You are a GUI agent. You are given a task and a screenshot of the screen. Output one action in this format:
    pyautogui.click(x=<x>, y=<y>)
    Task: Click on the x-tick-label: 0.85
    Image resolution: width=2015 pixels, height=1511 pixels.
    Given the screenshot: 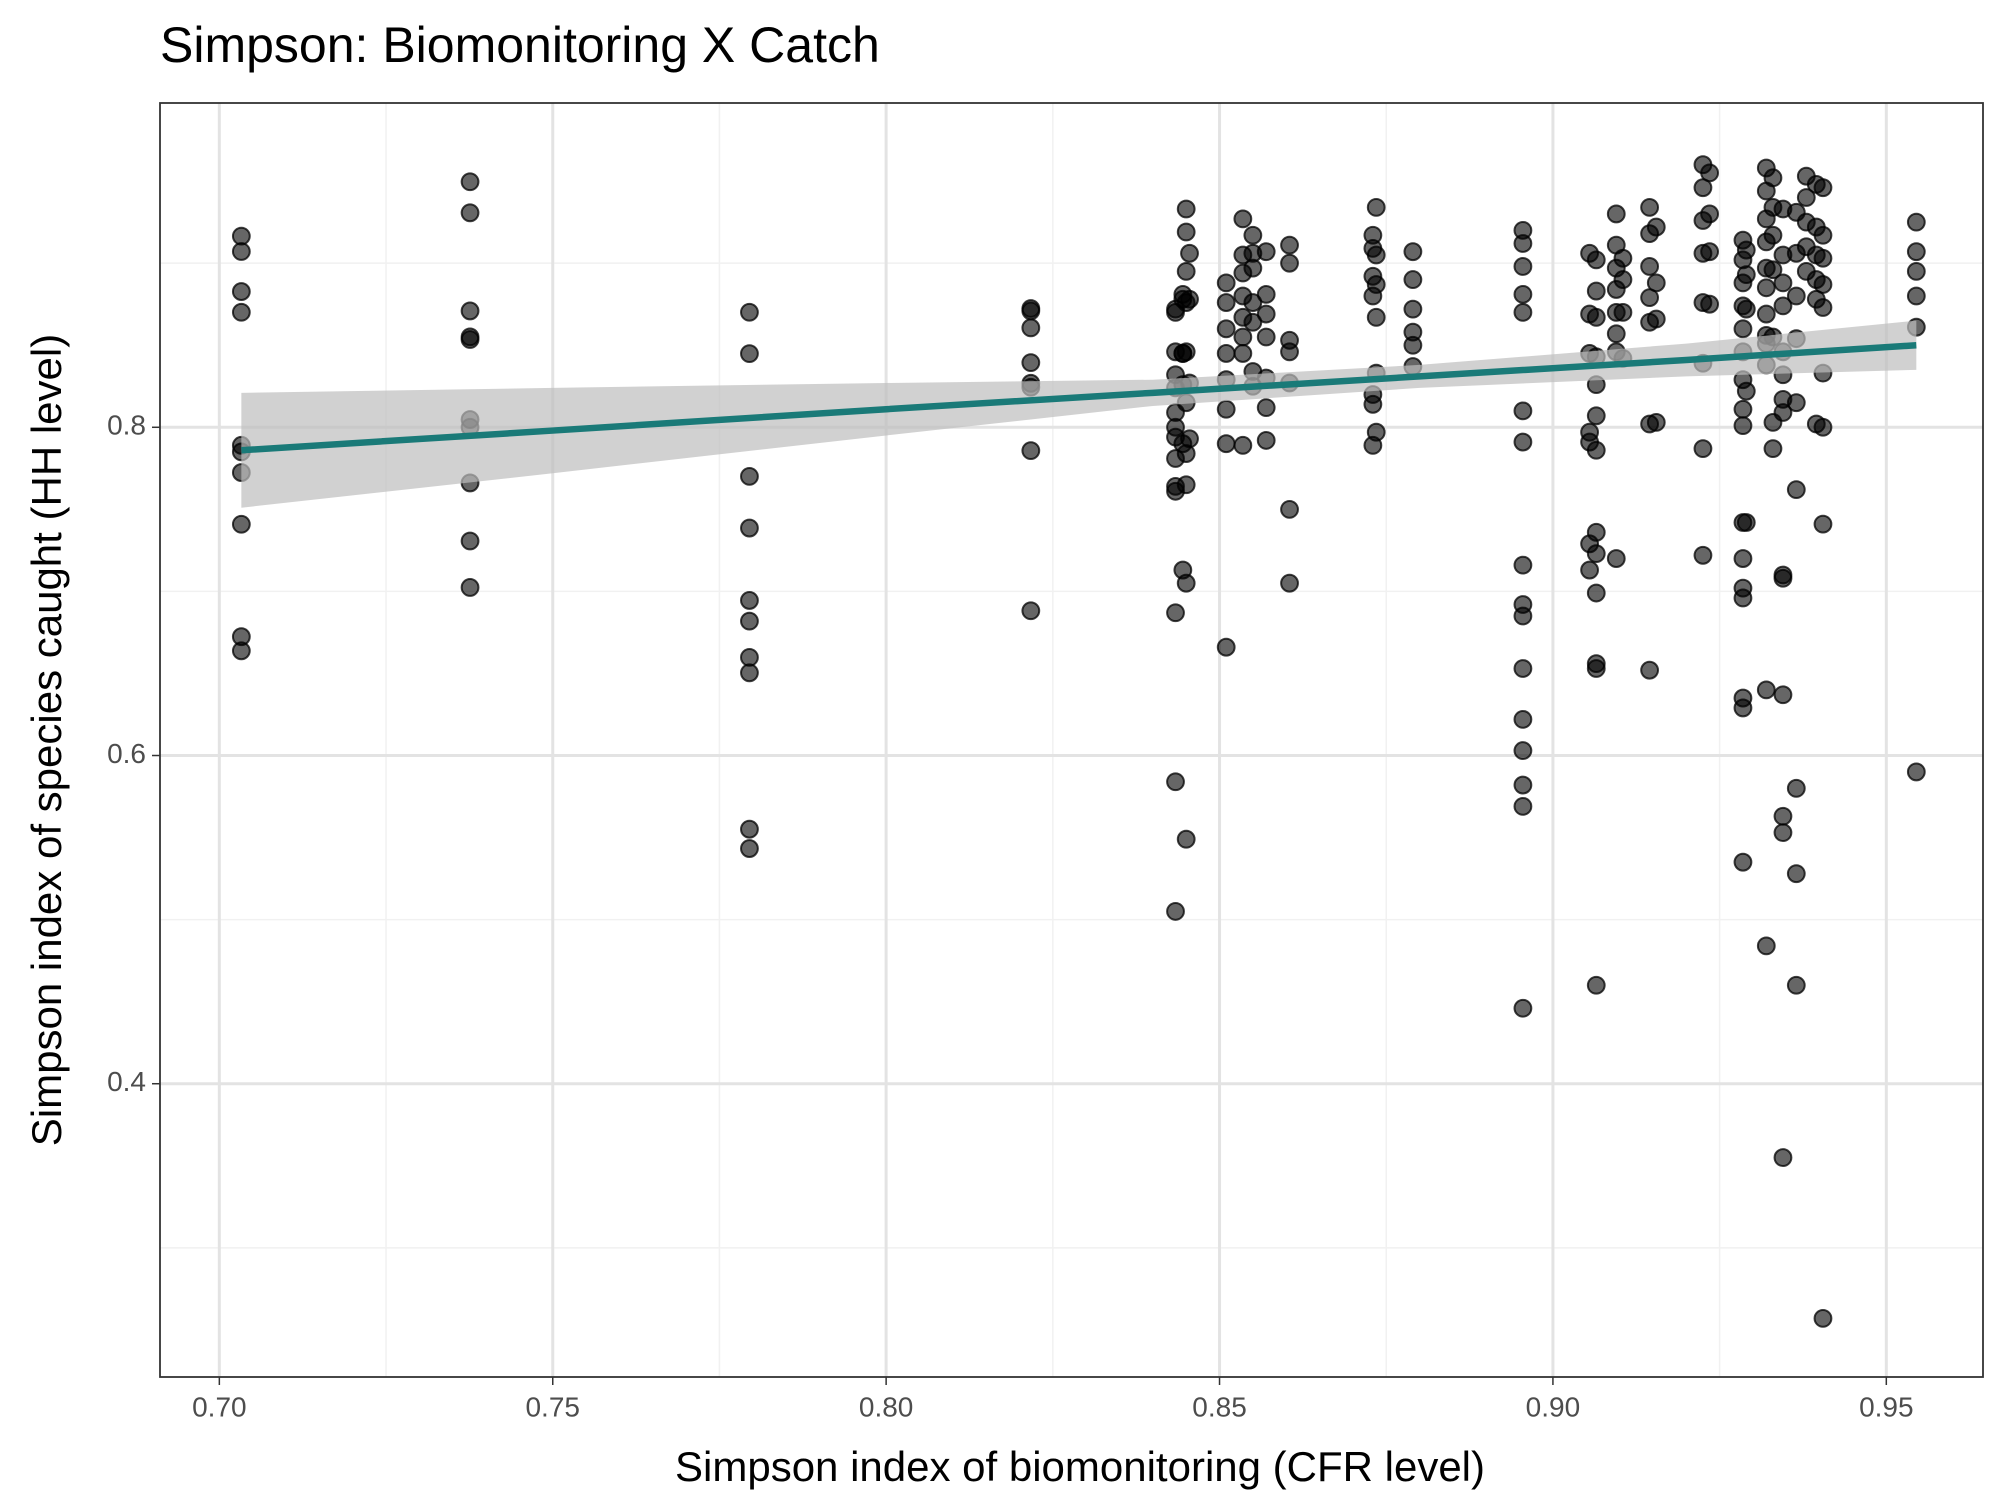 What is the action you would take?
    pyautogui.click(x=1219, y=1406)
    